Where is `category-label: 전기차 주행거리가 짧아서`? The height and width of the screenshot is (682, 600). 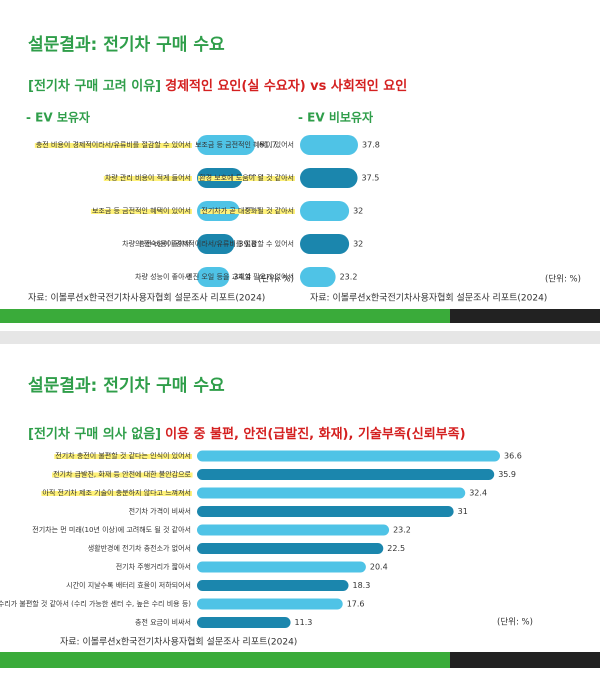 category-label: 전기차 주행거리가 짧아서 is located at coordinates (153, 566).